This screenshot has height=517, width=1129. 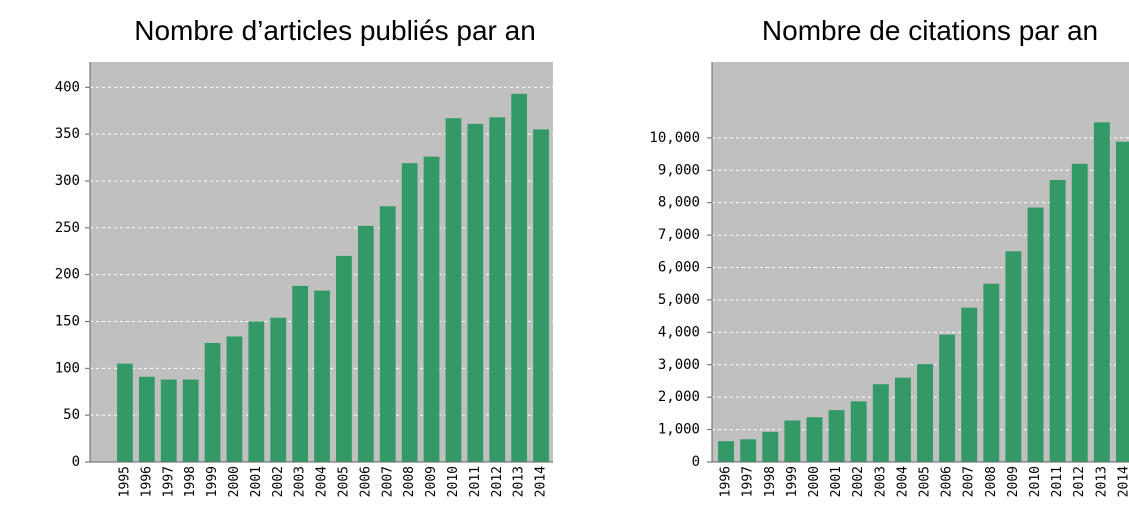 I want to click on y-tick-label: 400, so click(x=67, y=87).